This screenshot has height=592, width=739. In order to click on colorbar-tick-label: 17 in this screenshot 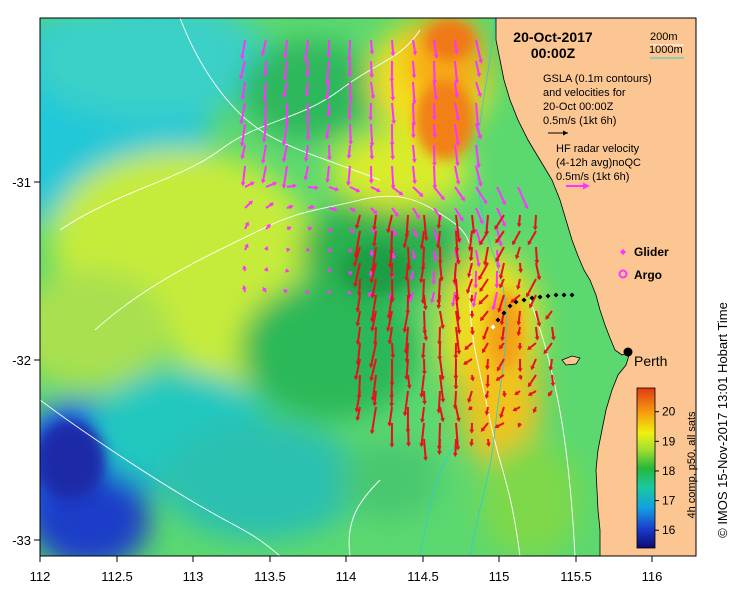, I will do `click(669, 501)`.